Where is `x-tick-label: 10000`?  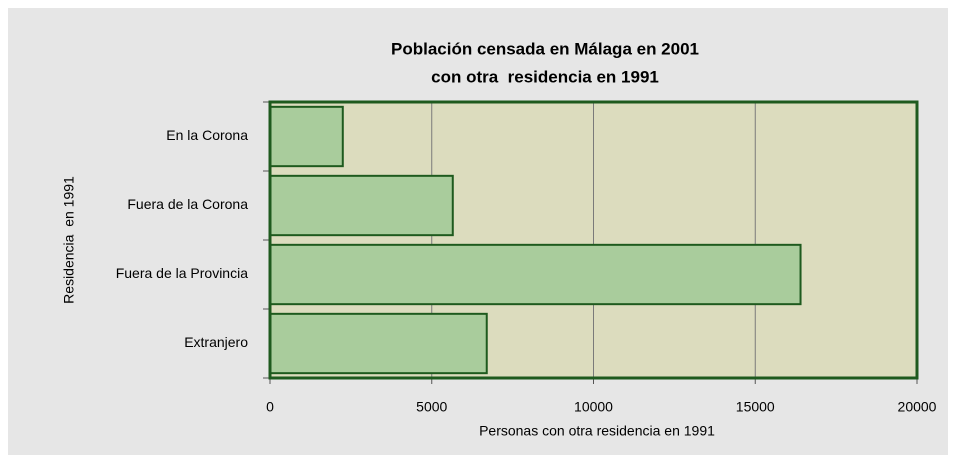
x-tick-label: 10000 is located at coordinates (593, 407).